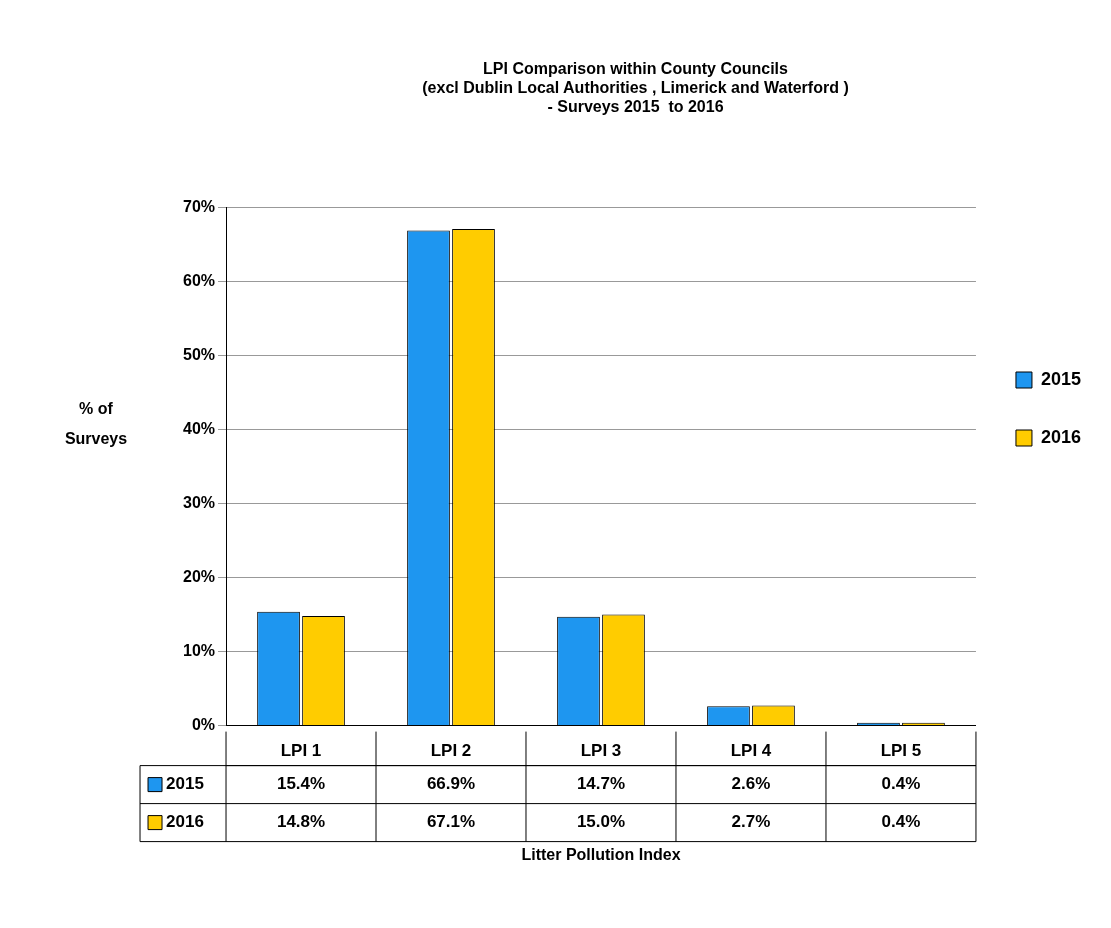 The image size is (1111, 928). Describe the element at coordinates (203, 725) in the screenshot. I see `y-tick-label: 0%` at that location.